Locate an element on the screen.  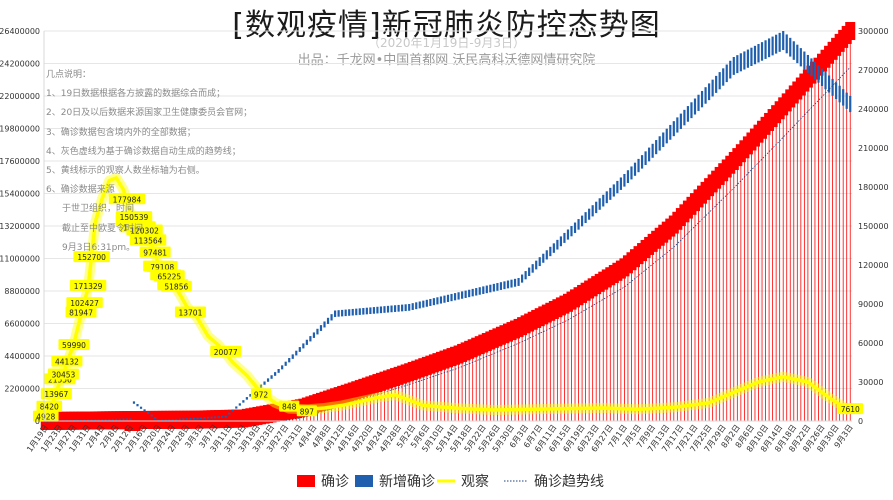
note-line: 6、确诊数据来源 is located at coordinates (80, 190).